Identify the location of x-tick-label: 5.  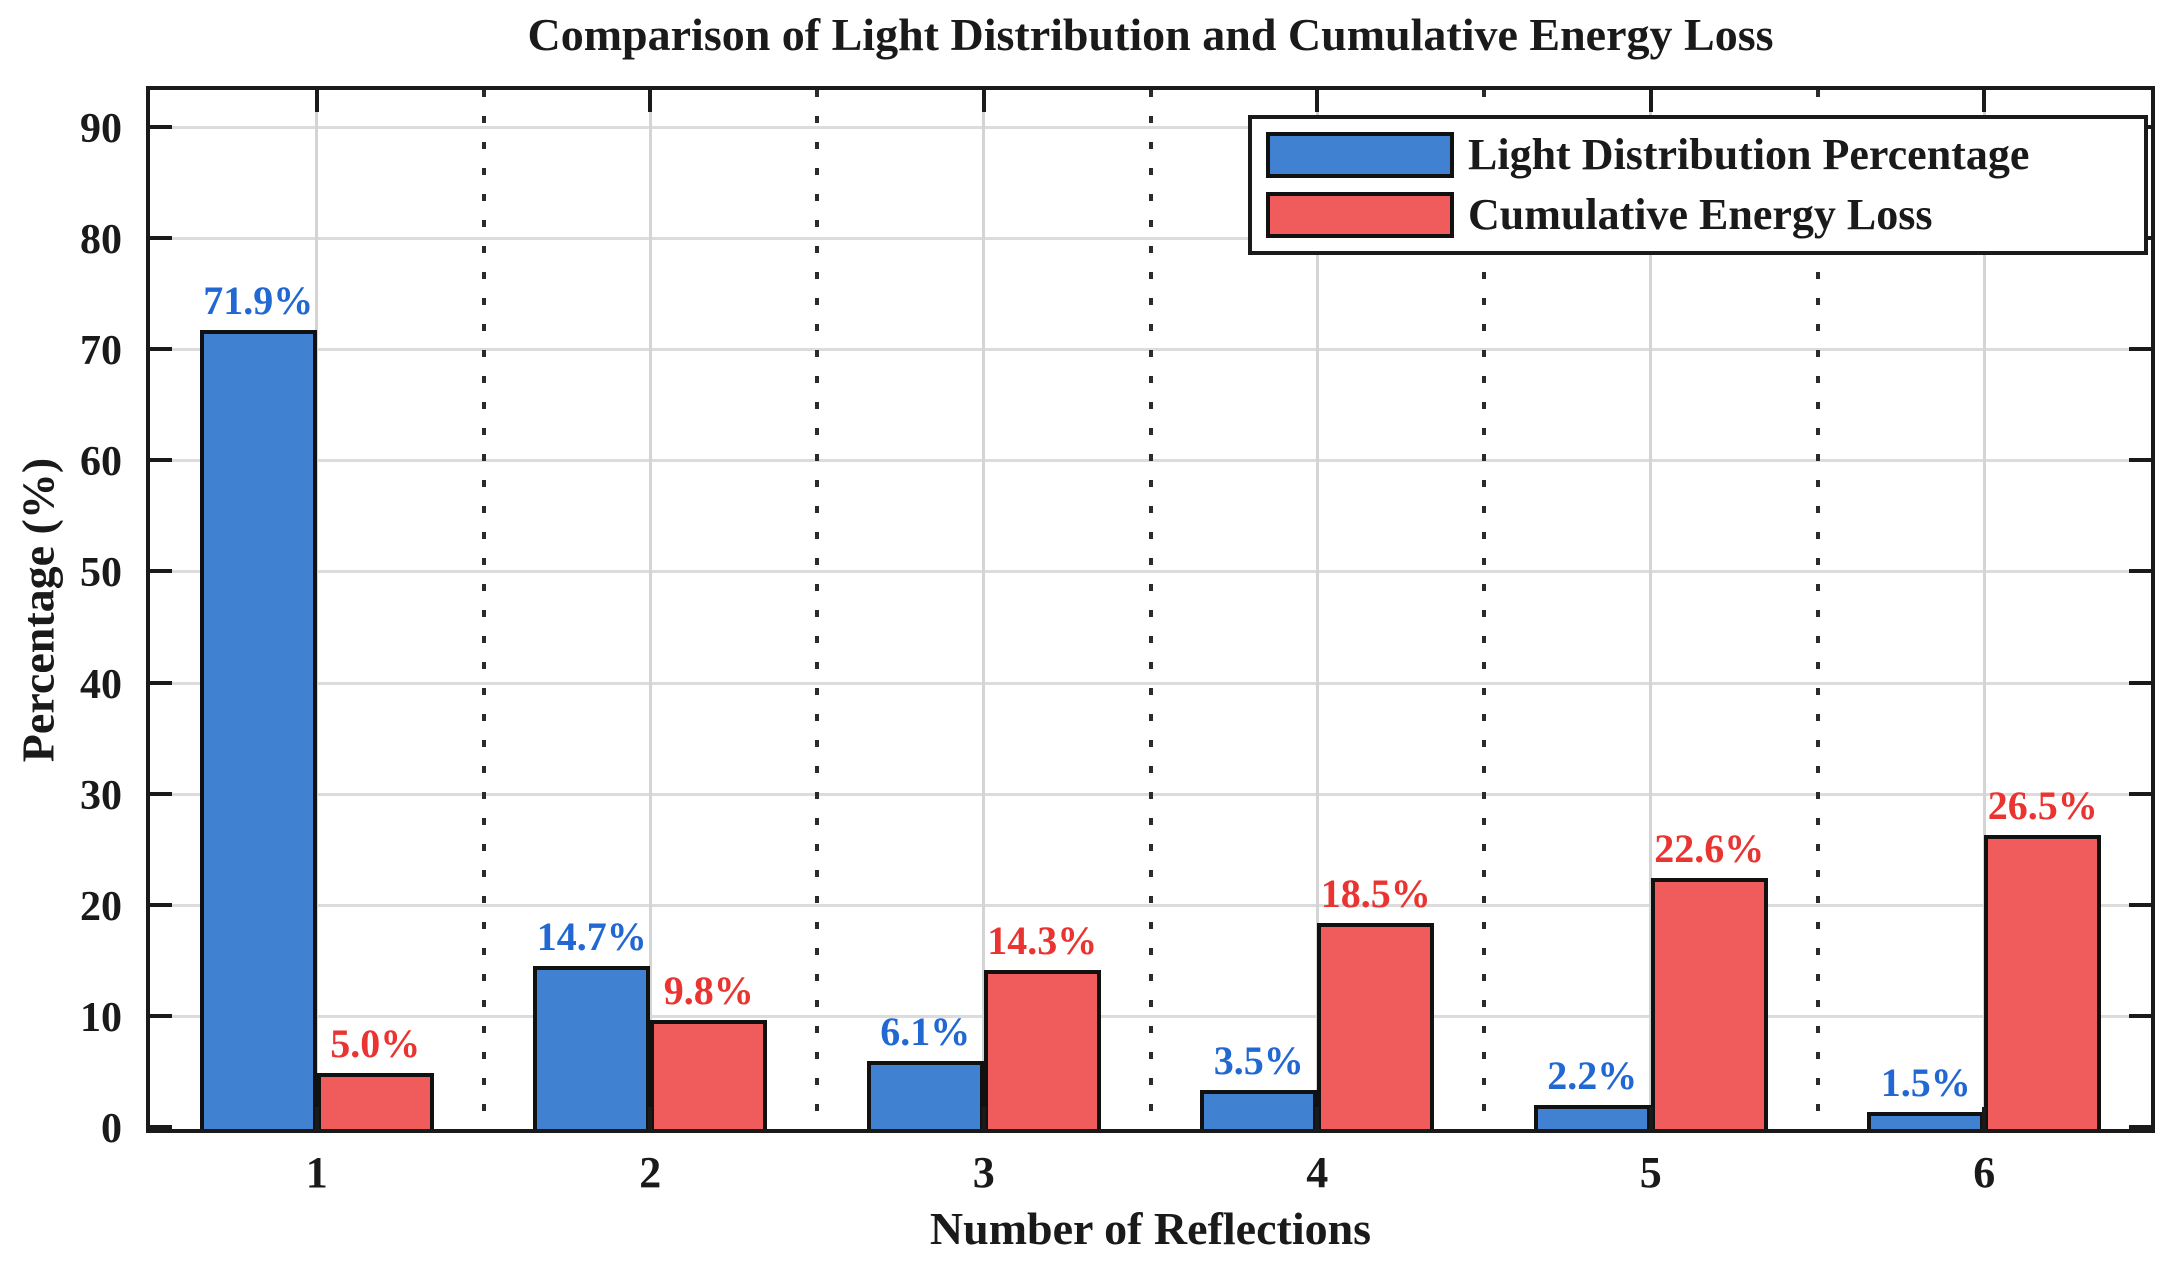
(1650, 1172).